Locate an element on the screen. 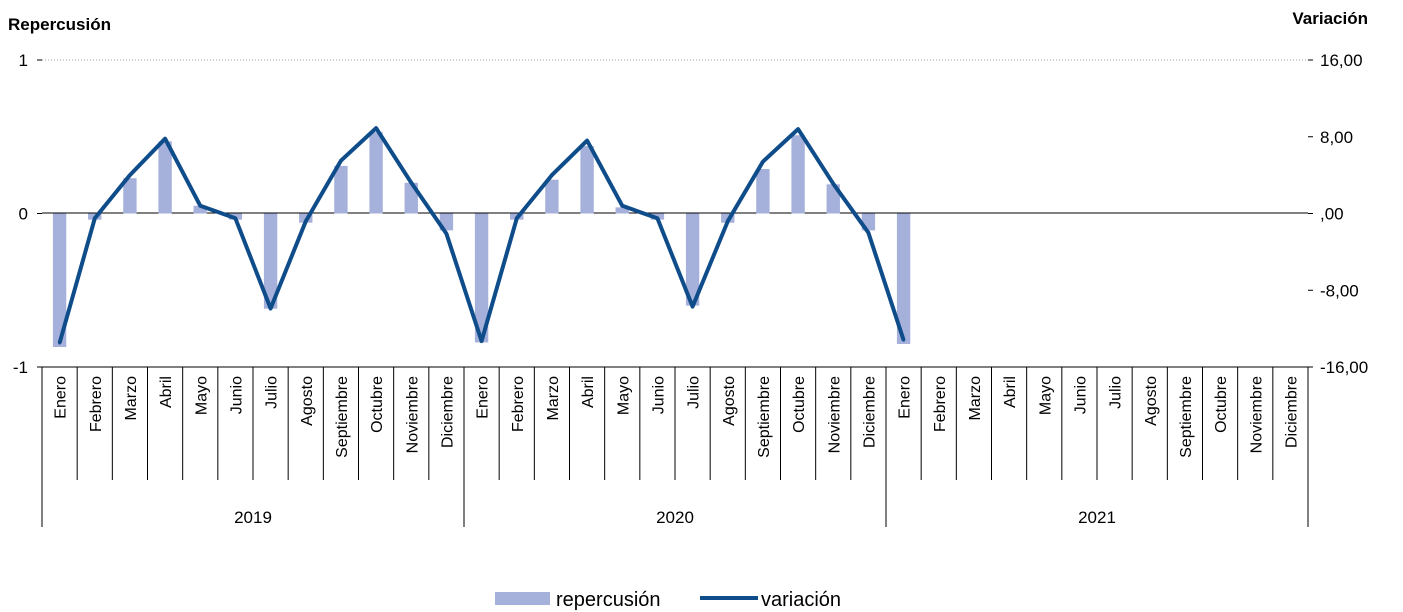  year-label: 2020 is located at coordinates (675, 517).